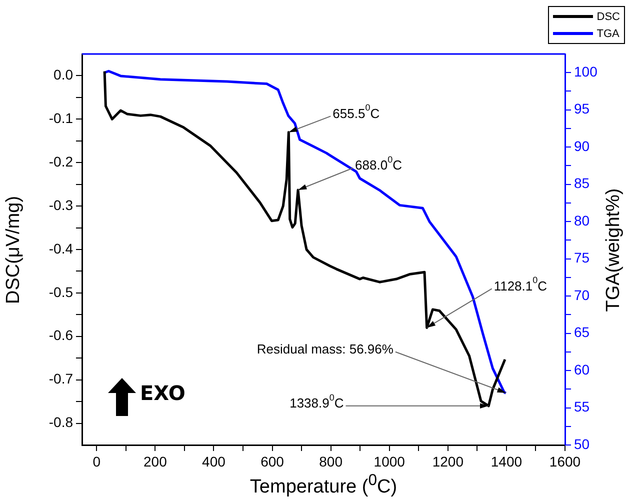  I want to click on x-tick-label: 400, so click(214, 461).